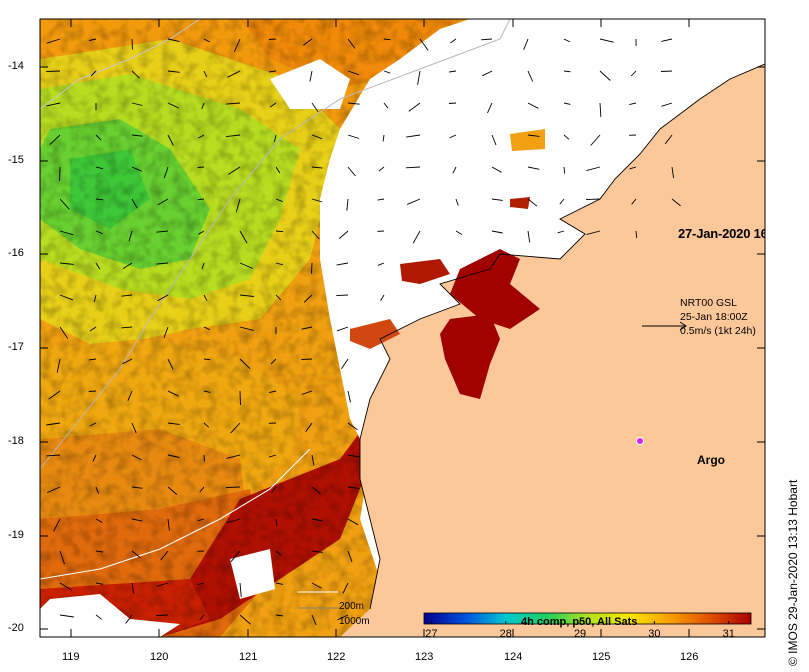 The height and width of the screenshot is (672, 809). I want to click on argo-marker, so click(640, 441).